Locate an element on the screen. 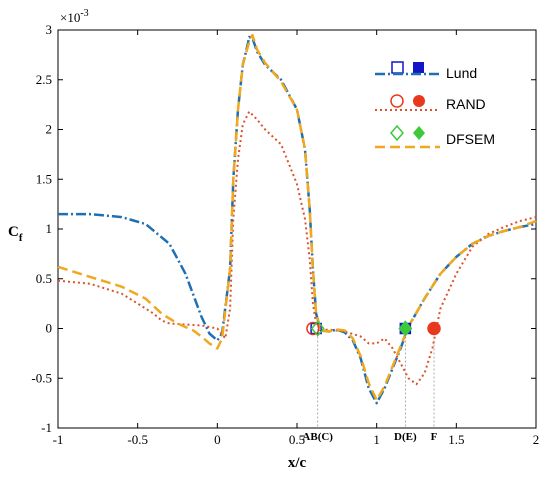 The height and width of the screenshot is (481, 550). y-tick-label: 0.5 is located at coordinates (44, 278).